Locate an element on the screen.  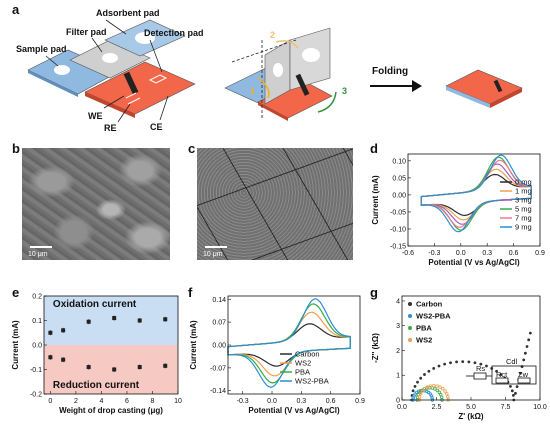
y-tick-label: 2 is located at coordinates (398, 351).